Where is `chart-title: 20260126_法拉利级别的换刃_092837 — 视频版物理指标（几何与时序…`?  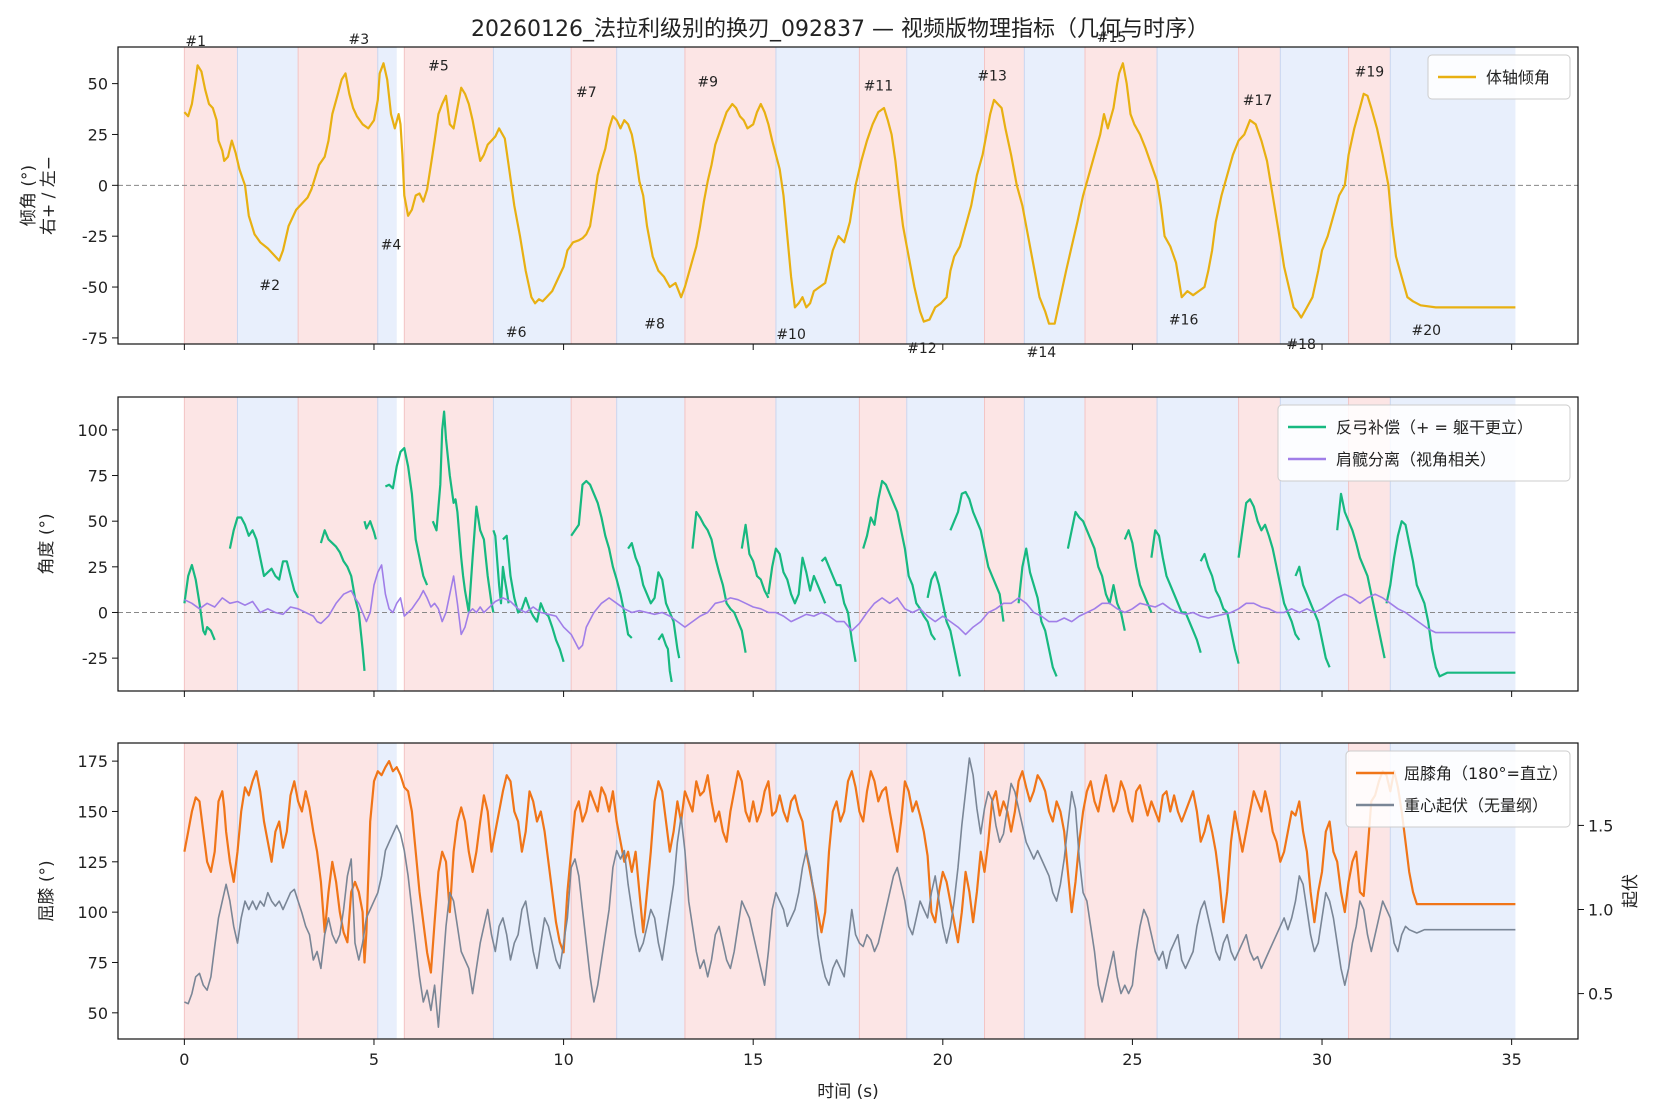 chart-title: 20260126_法拉利级别的换刃_092837 — 视频版物理指标（几何与时序… is located at coordinates (840, 29).